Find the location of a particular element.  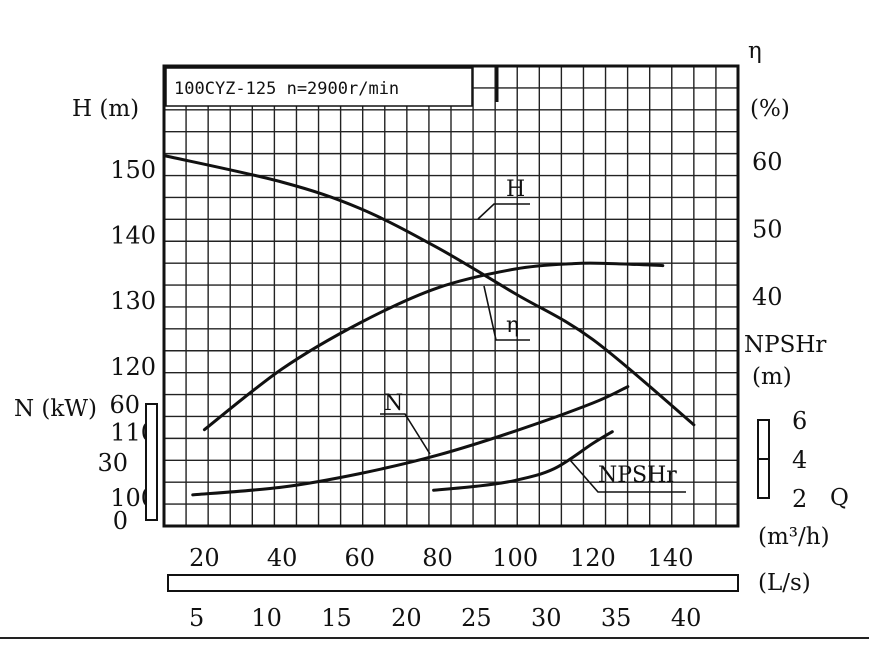

eta-tick-label: 40 is located at coordinates (767, 297).